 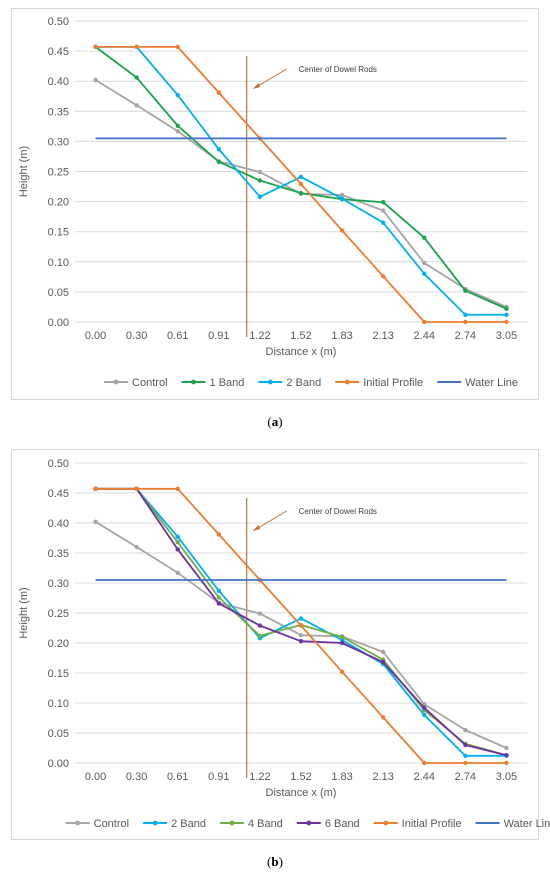 I want to click on chart0-y-tick-label: 0.50, so click(x=58, y=22).